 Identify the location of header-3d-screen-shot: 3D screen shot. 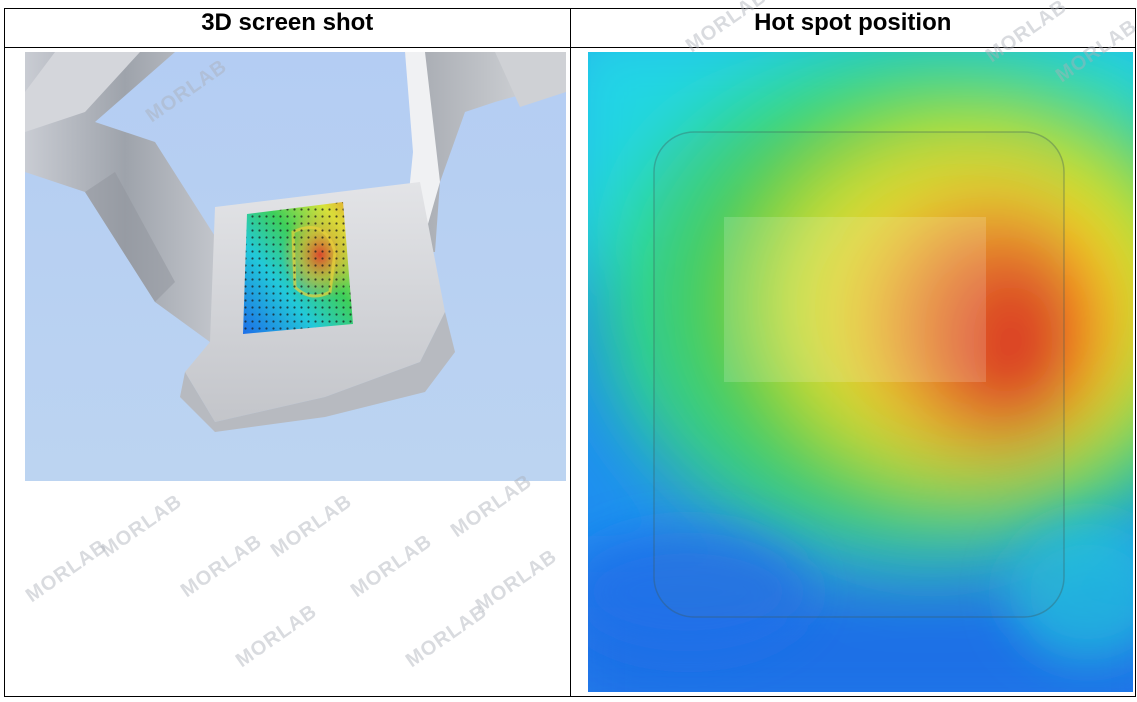
(287, 28).